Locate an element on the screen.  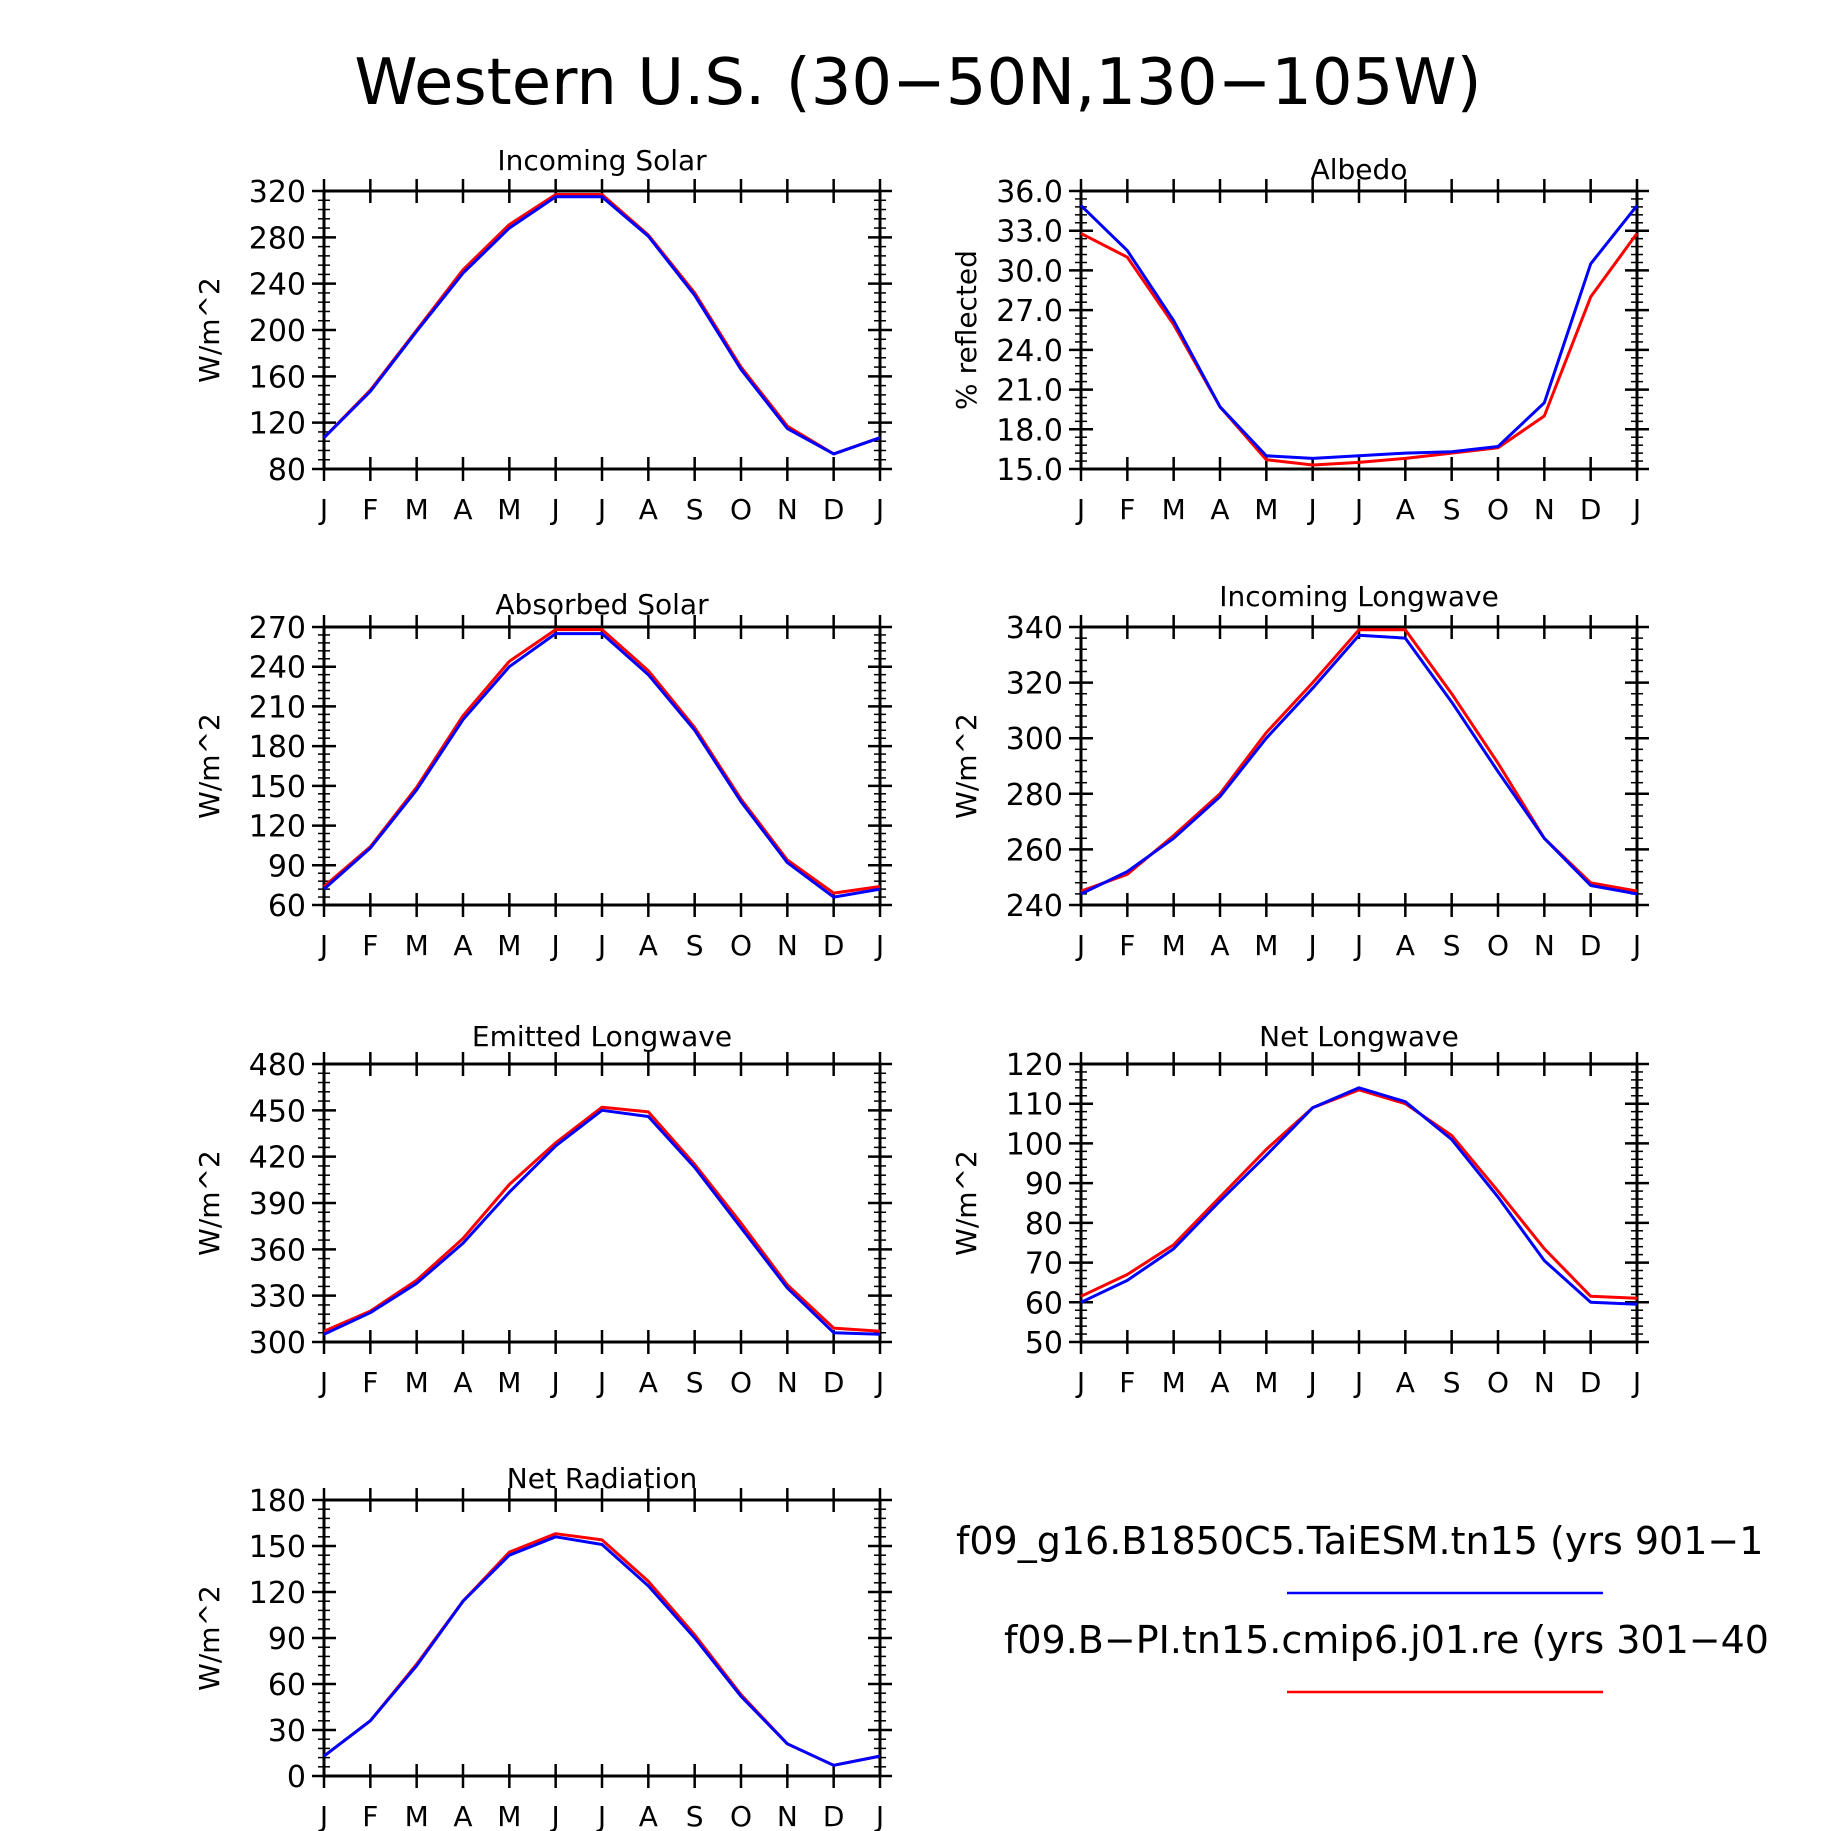
y-tick-label: 200 is located at coordinates (277, 331).